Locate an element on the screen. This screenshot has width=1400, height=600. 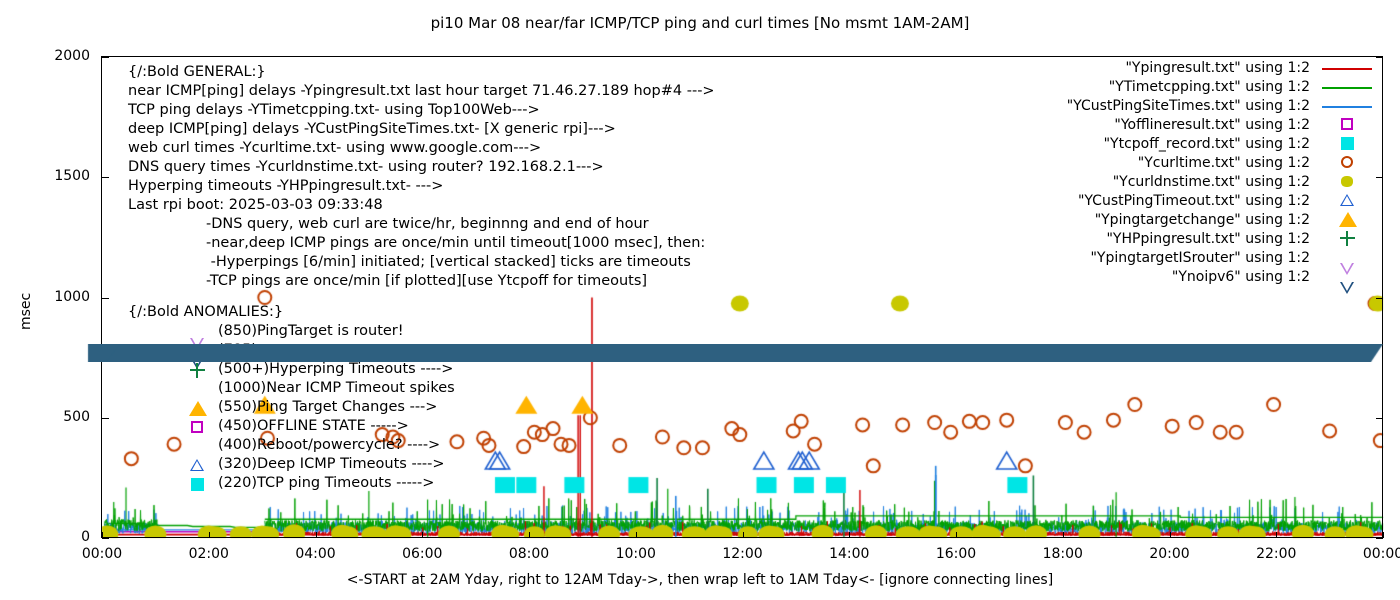
anomaly-text: (320)Deep ICMP Timeouts ----> is located at coordinates (331, 464).